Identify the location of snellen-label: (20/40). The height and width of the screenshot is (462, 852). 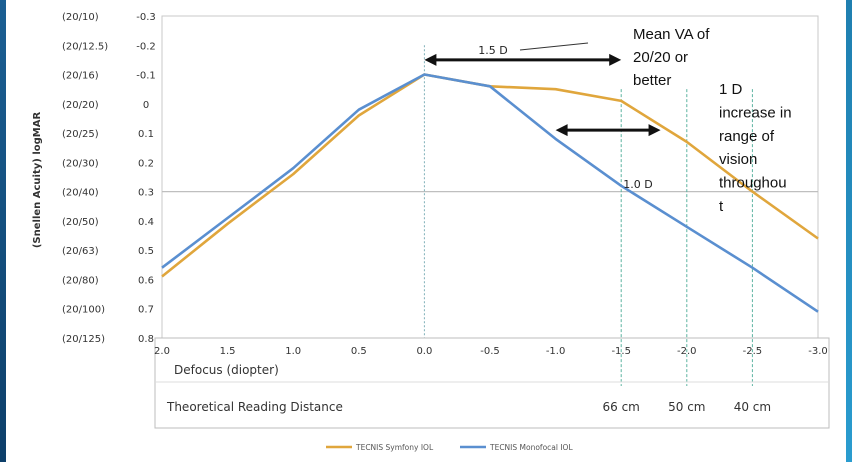
(80, 193).